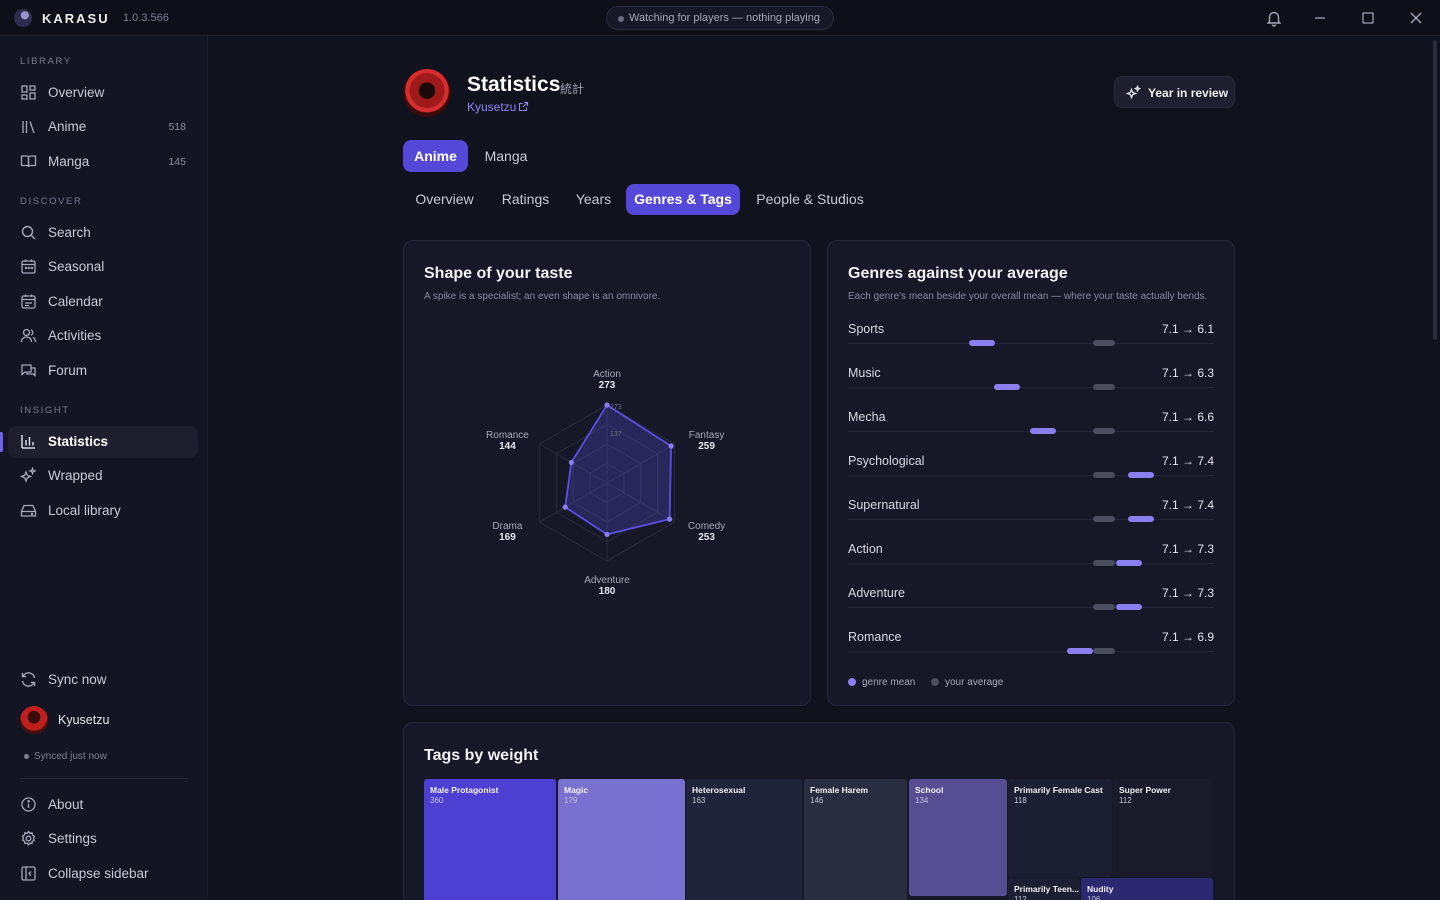  Describe the element at coordinates (958, 273) in the screenshot. I see `card-title: Genres against your average` at that location.